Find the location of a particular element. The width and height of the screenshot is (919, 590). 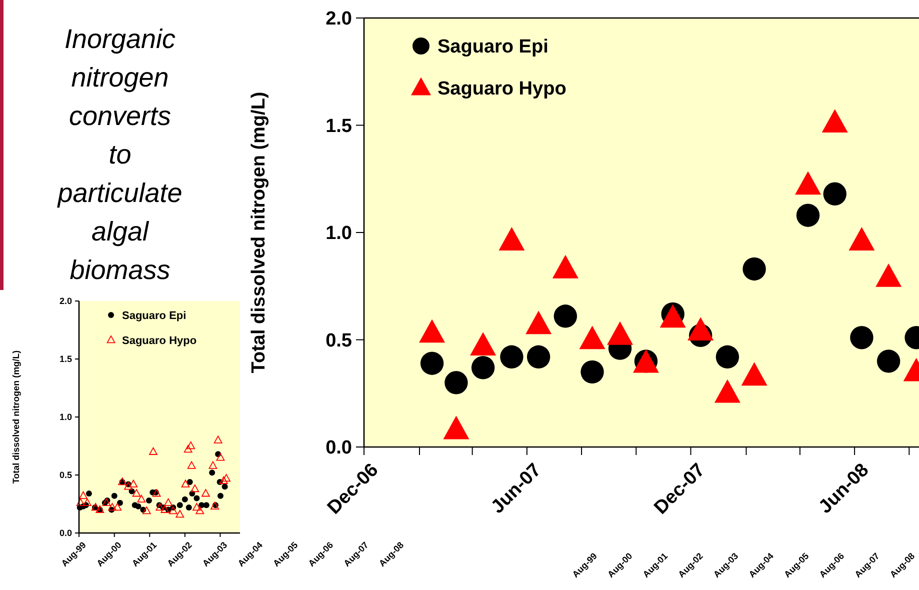

text: Inorganic nitrogen converts to particulate algal biomass is located at coordinates (119, 154).